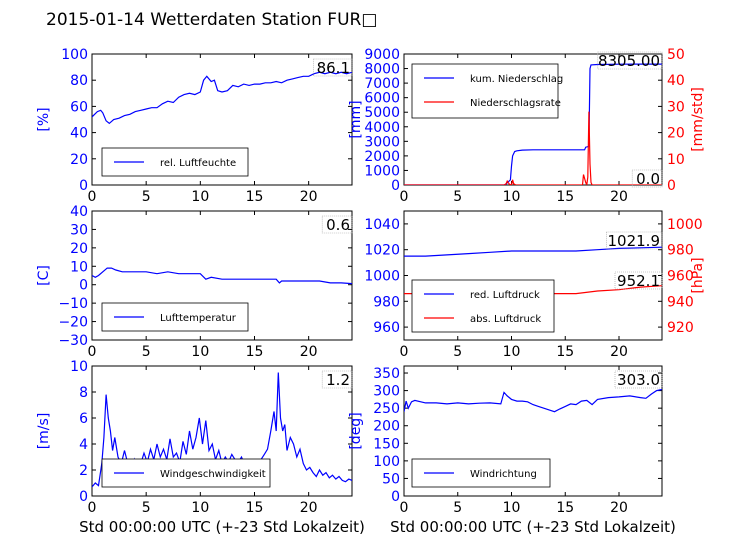  Describe the element at coordinates (198, 163) in the screenshot. I see `legend-label: rel. Luftfeuchte` at that location.